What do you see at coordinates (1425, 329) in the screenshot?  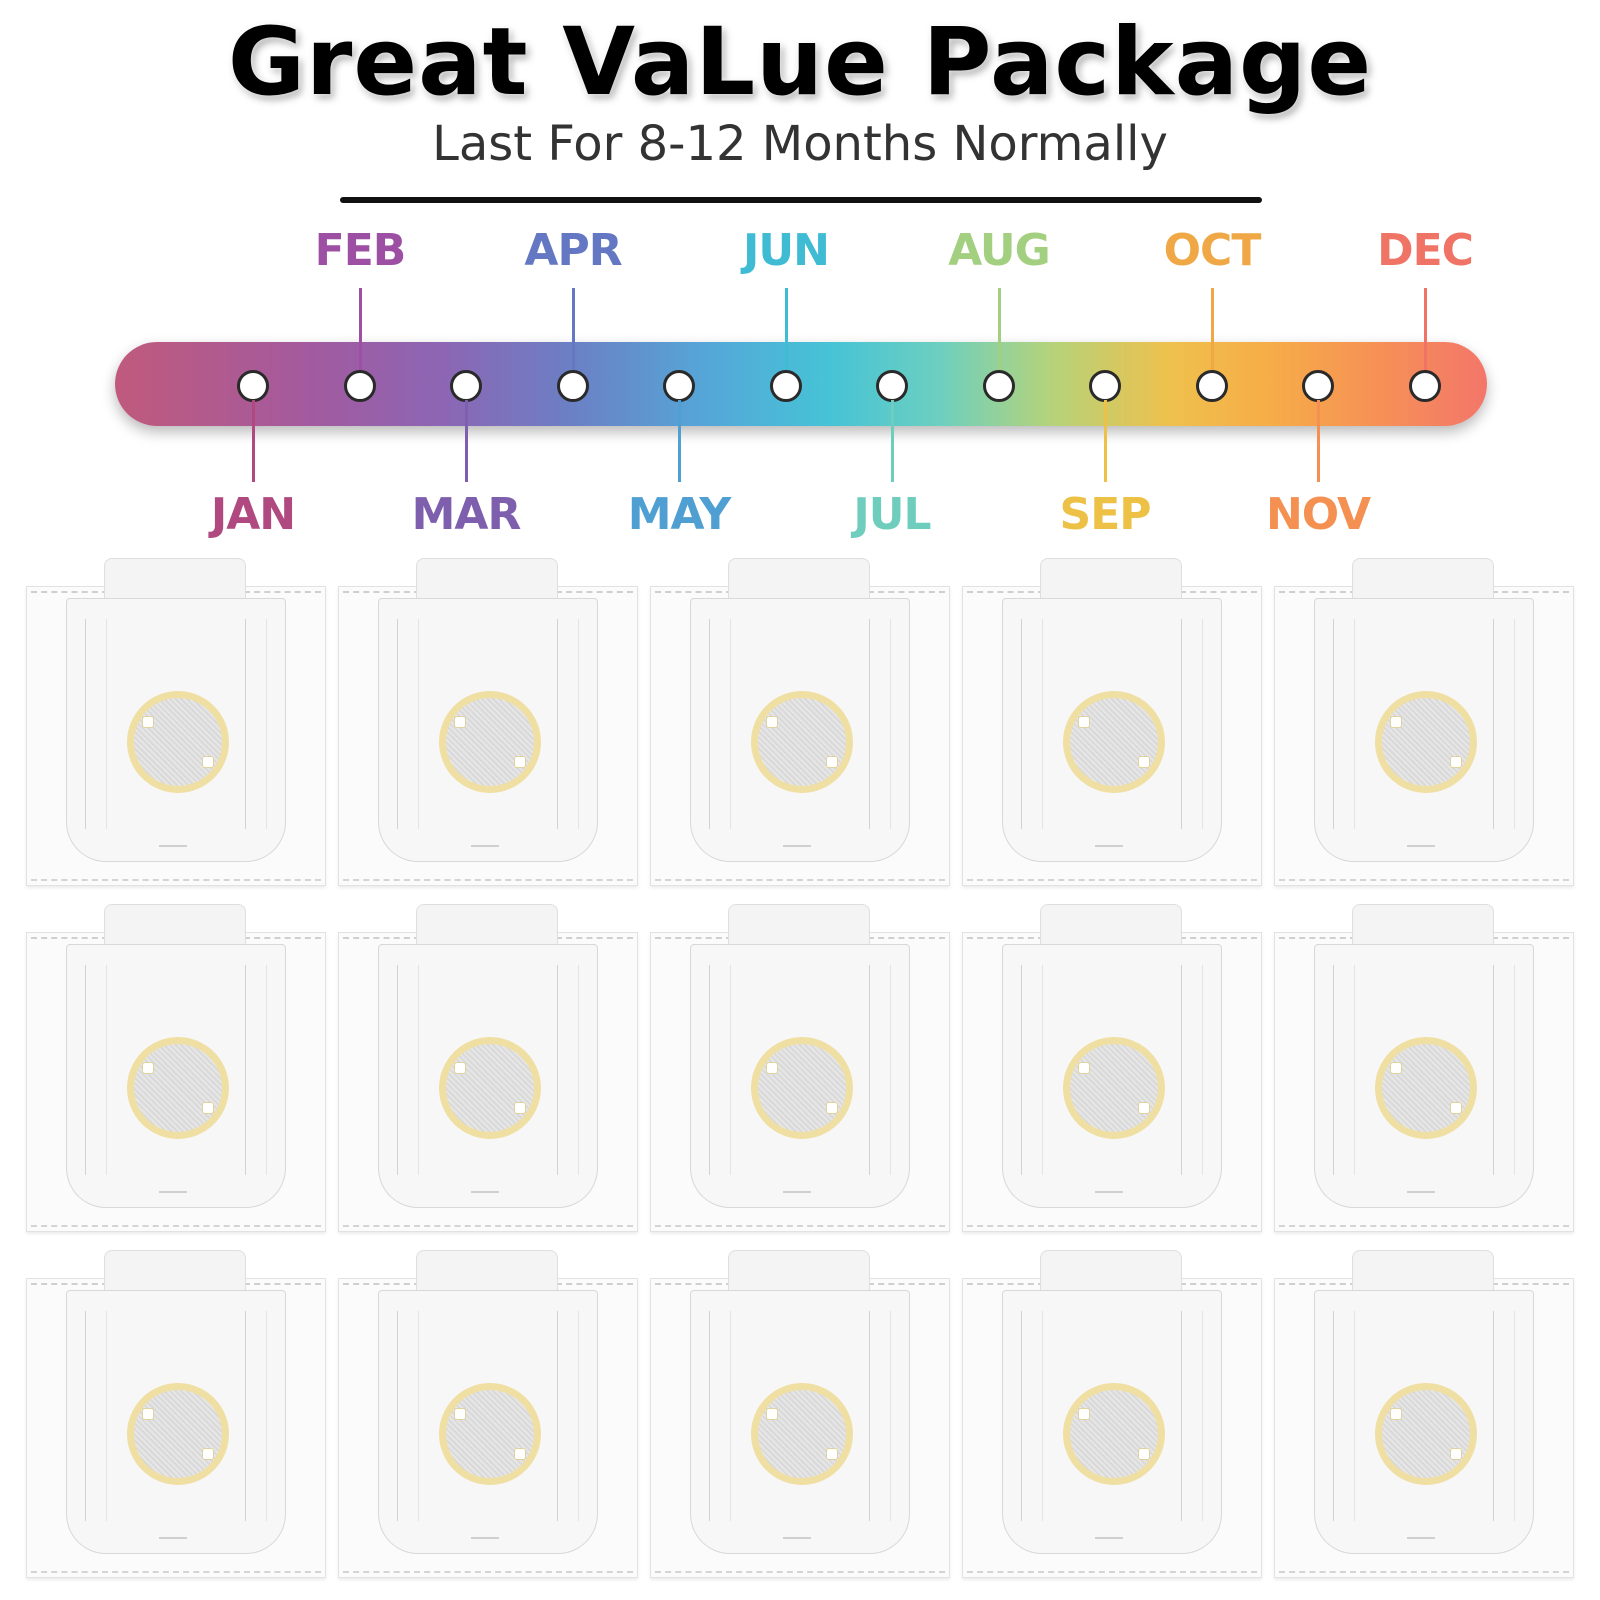 I see `timeline-stem-dec` at bounding box center [1425, 329].